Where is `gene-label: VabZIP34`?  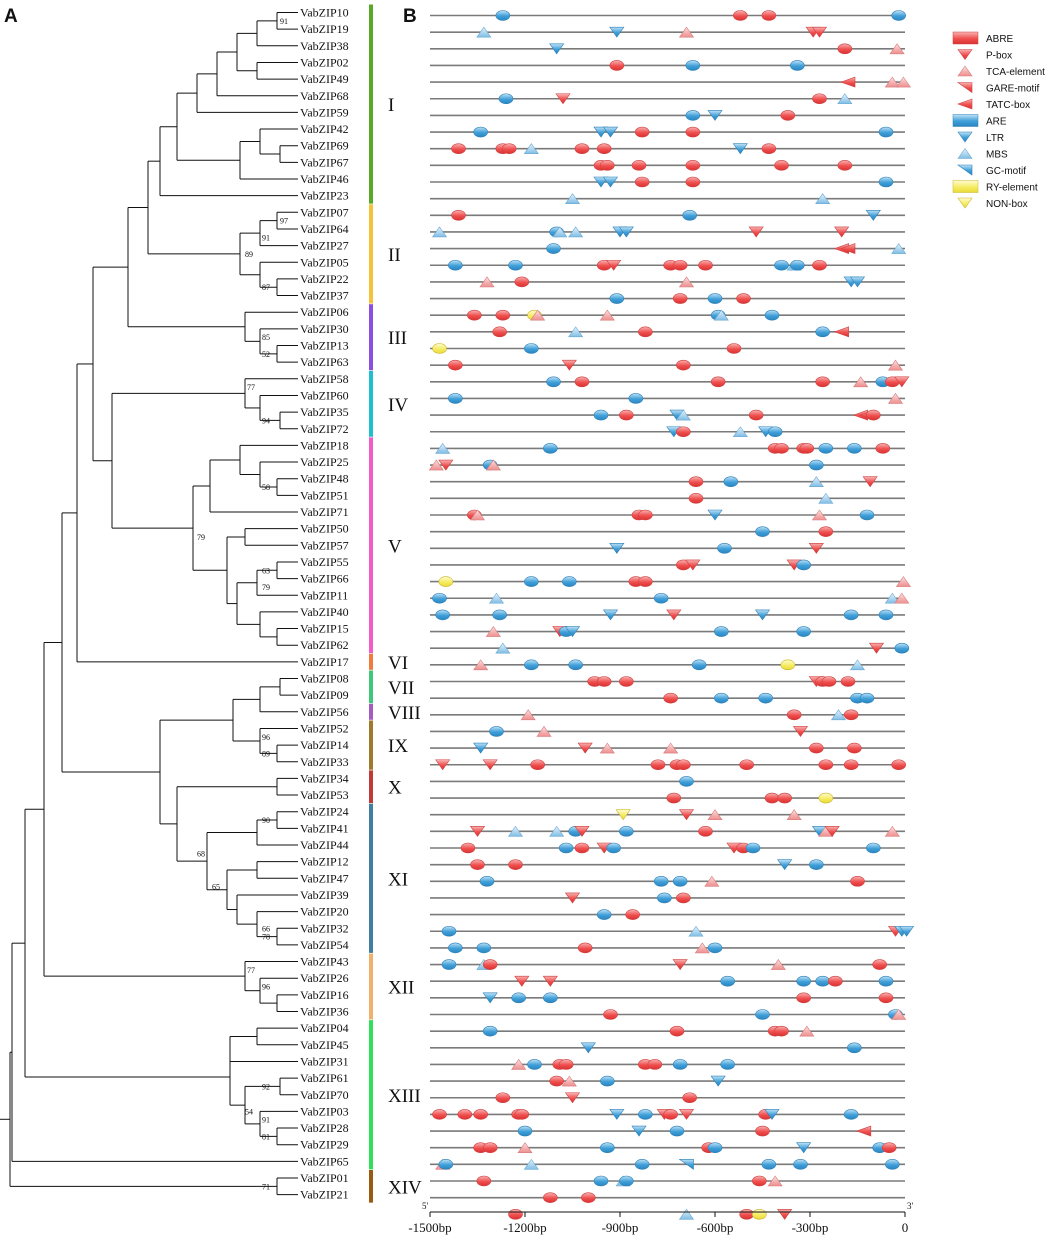 gene-label: VabZIP34 is located at coordinates (324, 778).